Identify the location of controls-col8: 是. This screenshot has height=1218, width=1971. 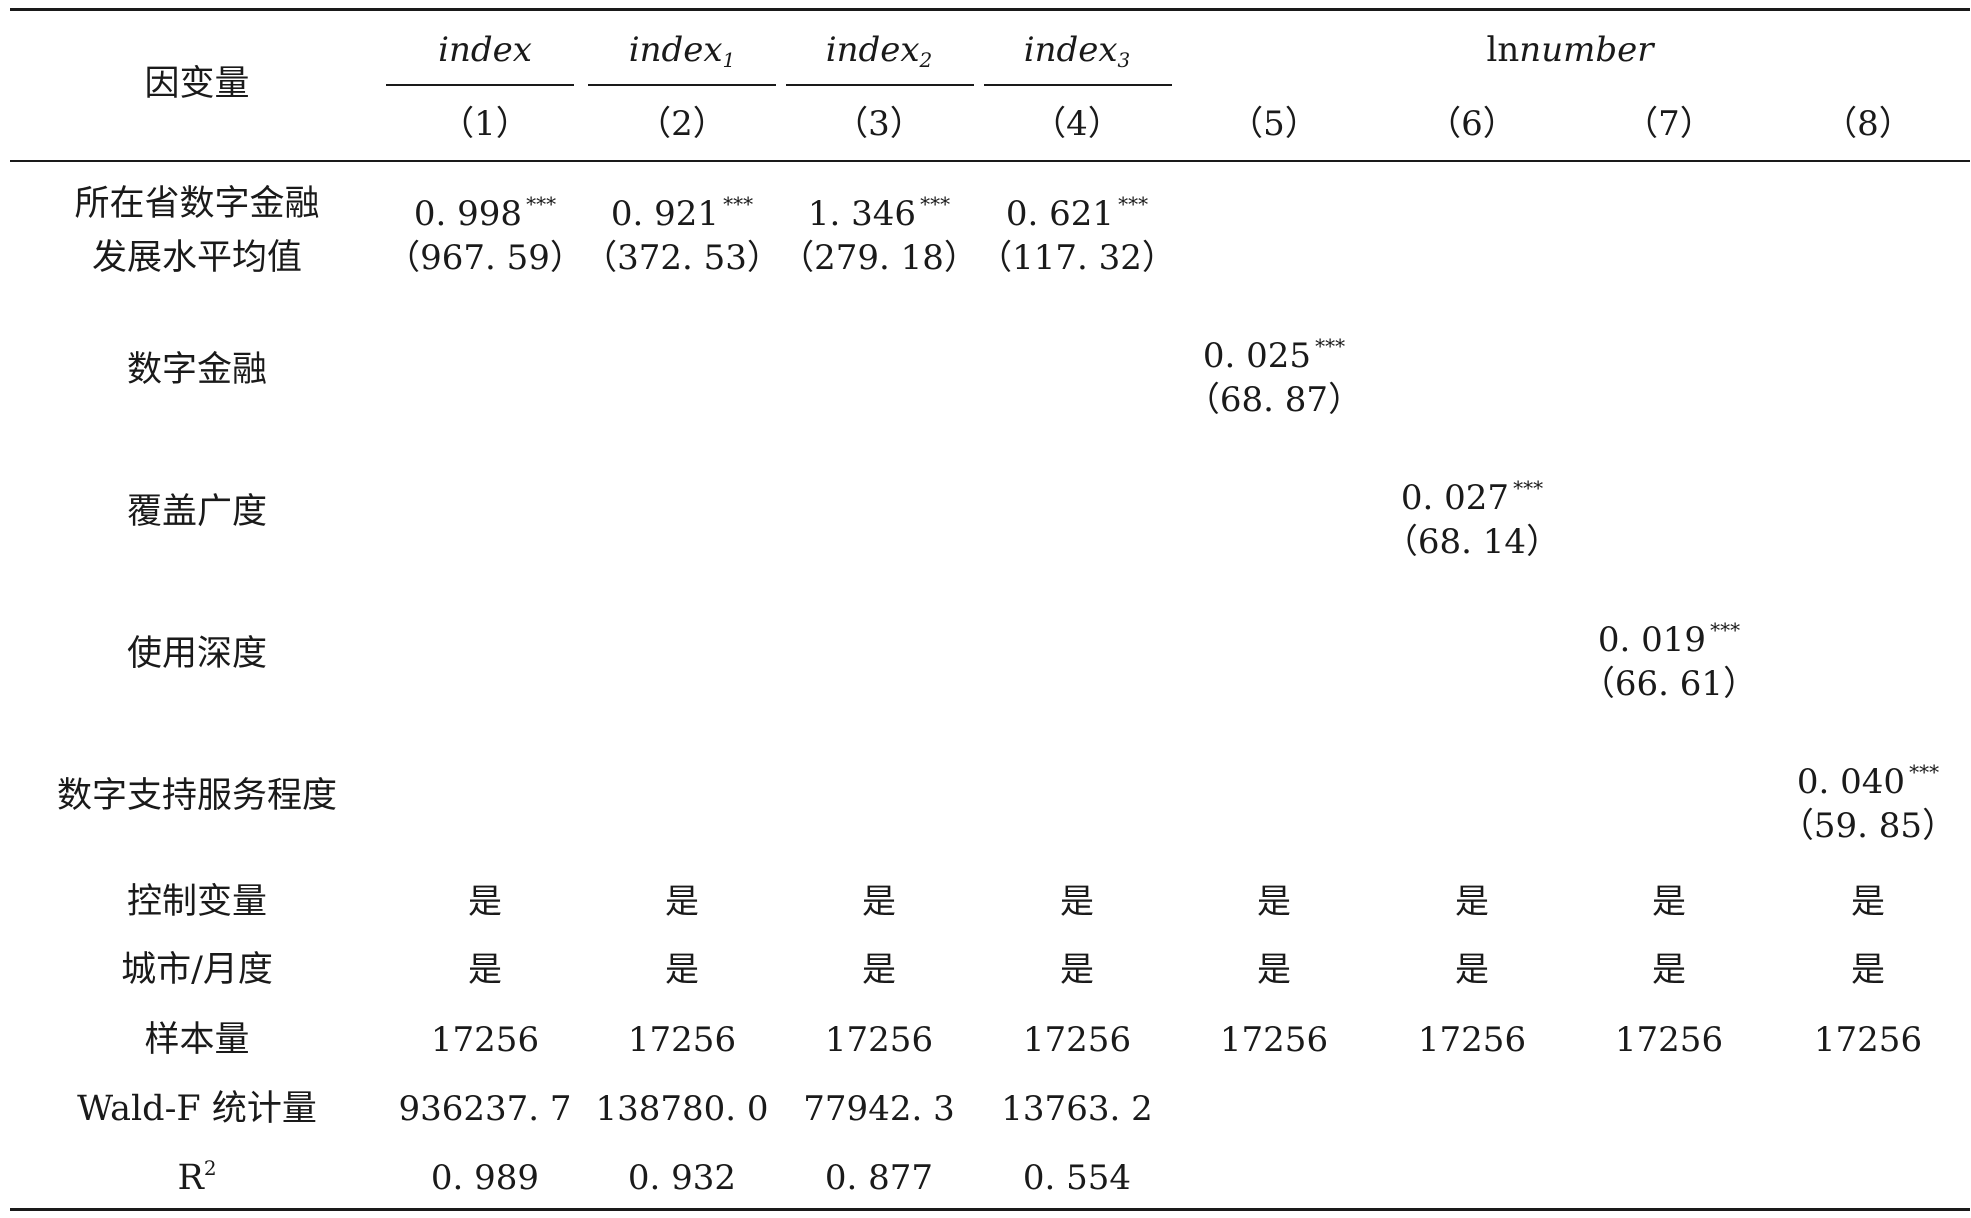
(1868, 902).